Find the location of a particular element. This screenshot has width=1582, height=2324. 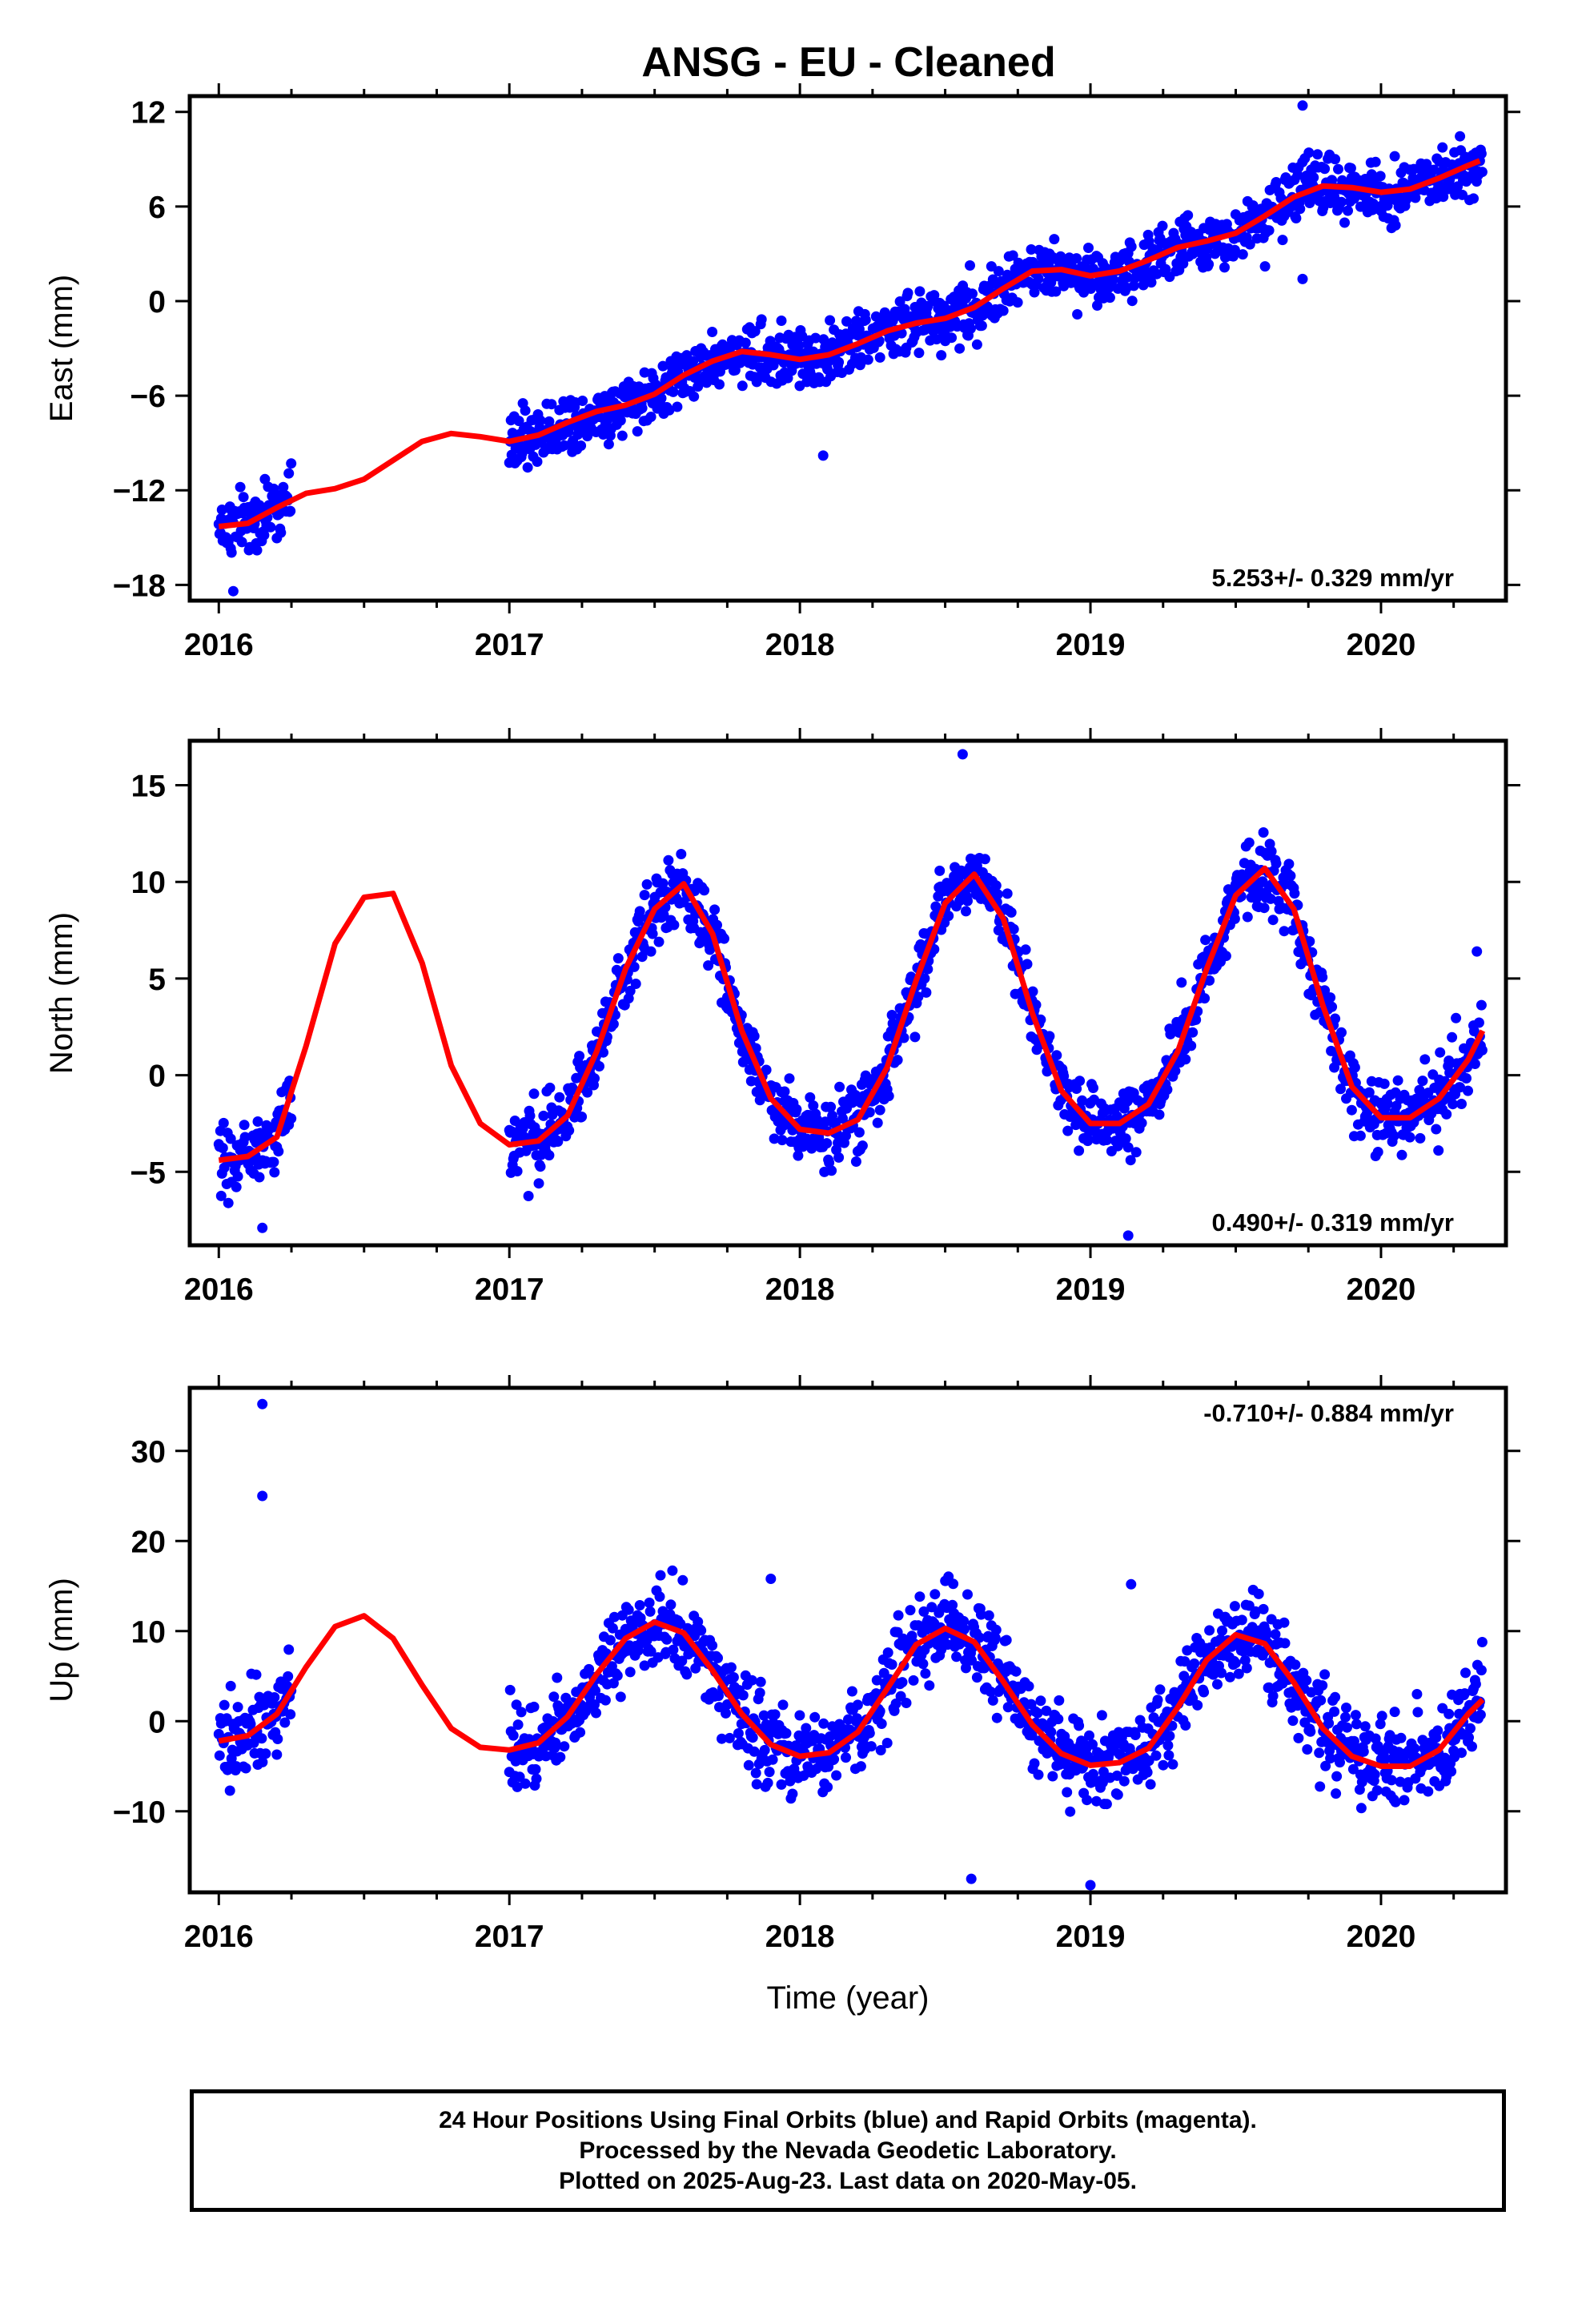

x-axis-label: Time (year) is located at coordinates (848, 1998).